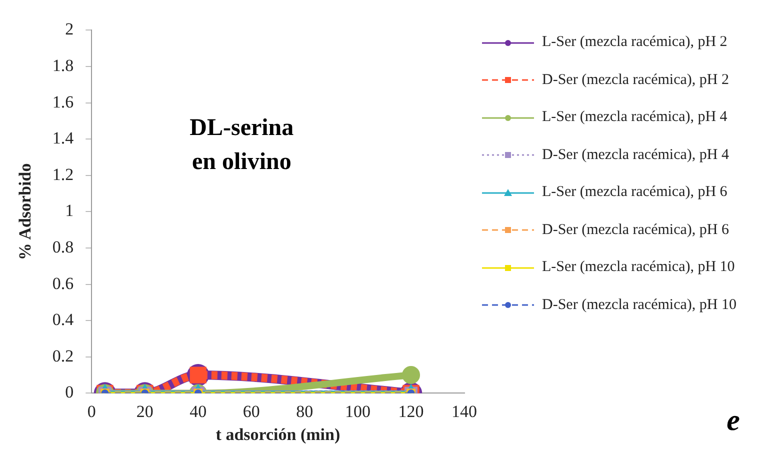 This screenshot has width=778, height=454. What do you see at coordinates (198, 411) in the screenshot?
I see `x-tick-label: 40` at bounding box center [198, 411].